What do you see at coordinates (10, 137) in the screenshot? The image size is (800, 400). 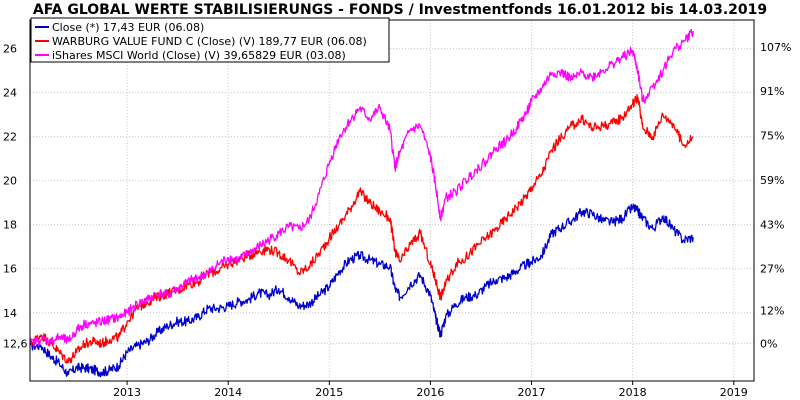 I see `y-left-tick-label: 22` at bounding box center [10, 137].